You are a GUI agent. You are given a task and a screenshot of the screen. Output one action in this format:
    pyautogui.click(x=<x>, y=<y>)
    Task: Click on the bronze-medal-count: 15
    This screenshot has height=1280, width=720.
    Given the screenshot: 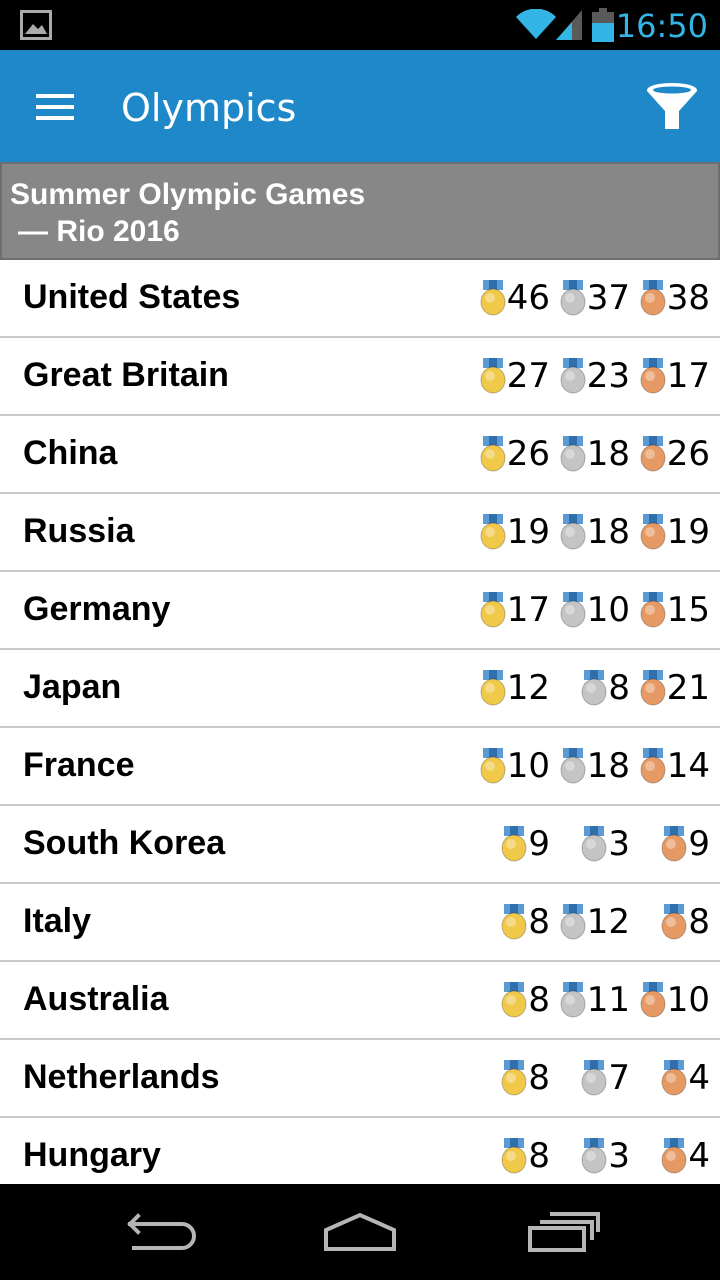 What is the action you would take?
    pyautogui.click(x=675, y=610)
    